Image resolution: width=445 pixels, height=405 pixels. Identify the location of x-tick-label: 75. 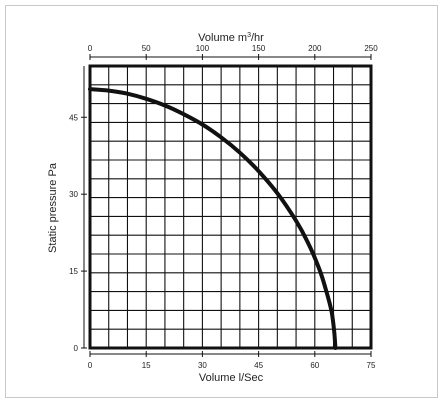
(371, 365).